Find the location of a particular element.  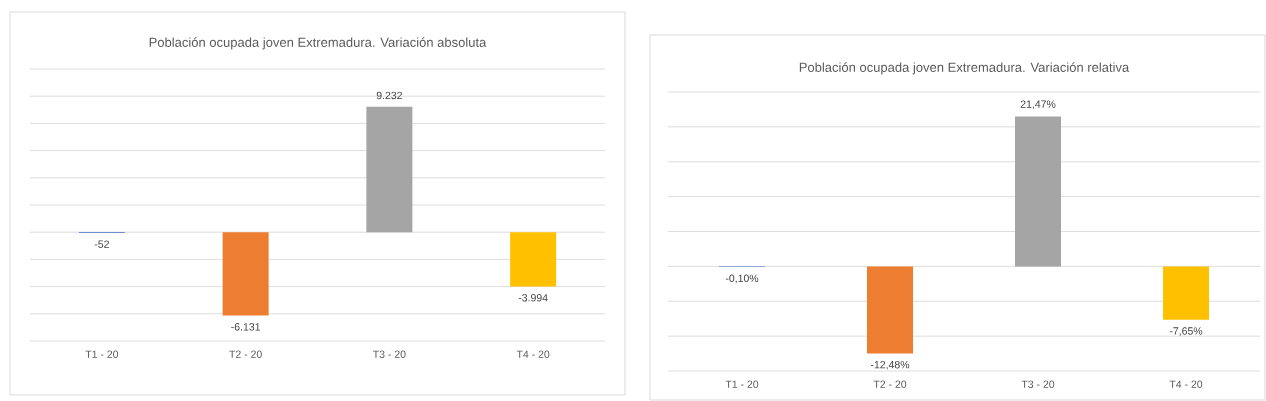

chart-title: Población ocupada joven Extremadura. Variación absoluta is located at coordinates (318, 43).